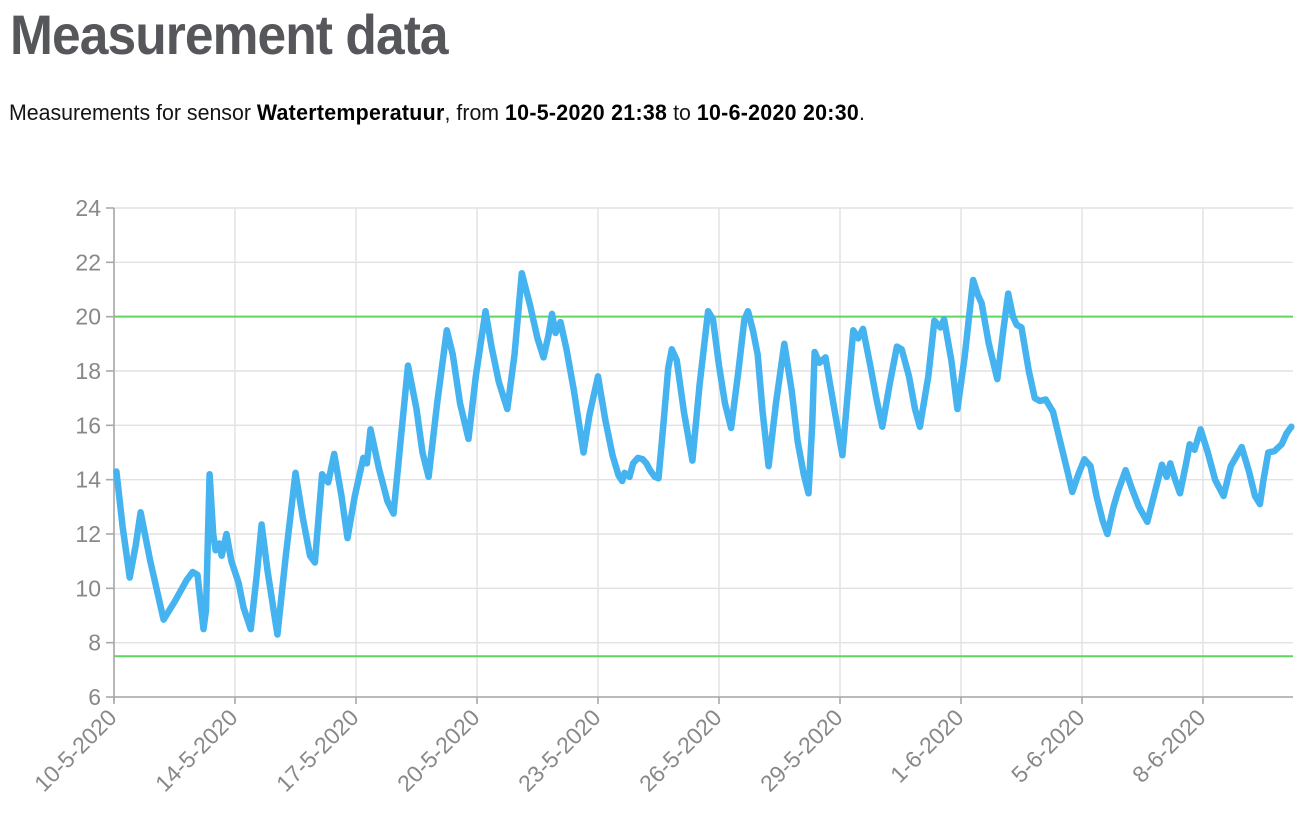 Image resolution: width=1296 pixels, height=836 pixels. Describe the element at coordinates (682, 112) in the screenshot. I see `subtitle-to-label: to` at that location.